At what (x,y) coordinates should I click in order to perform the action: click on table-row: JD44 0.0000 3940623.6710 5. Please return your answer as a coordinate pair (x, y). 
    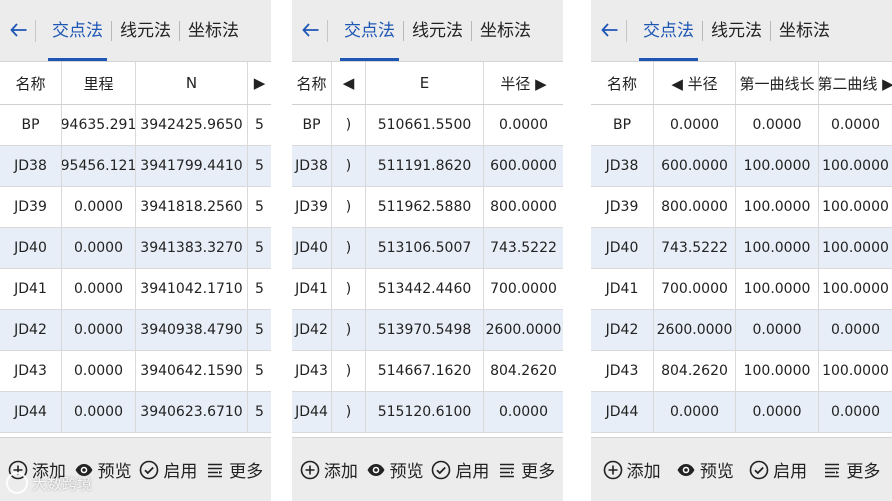
    Looking at the image, I should click on (135, 412).